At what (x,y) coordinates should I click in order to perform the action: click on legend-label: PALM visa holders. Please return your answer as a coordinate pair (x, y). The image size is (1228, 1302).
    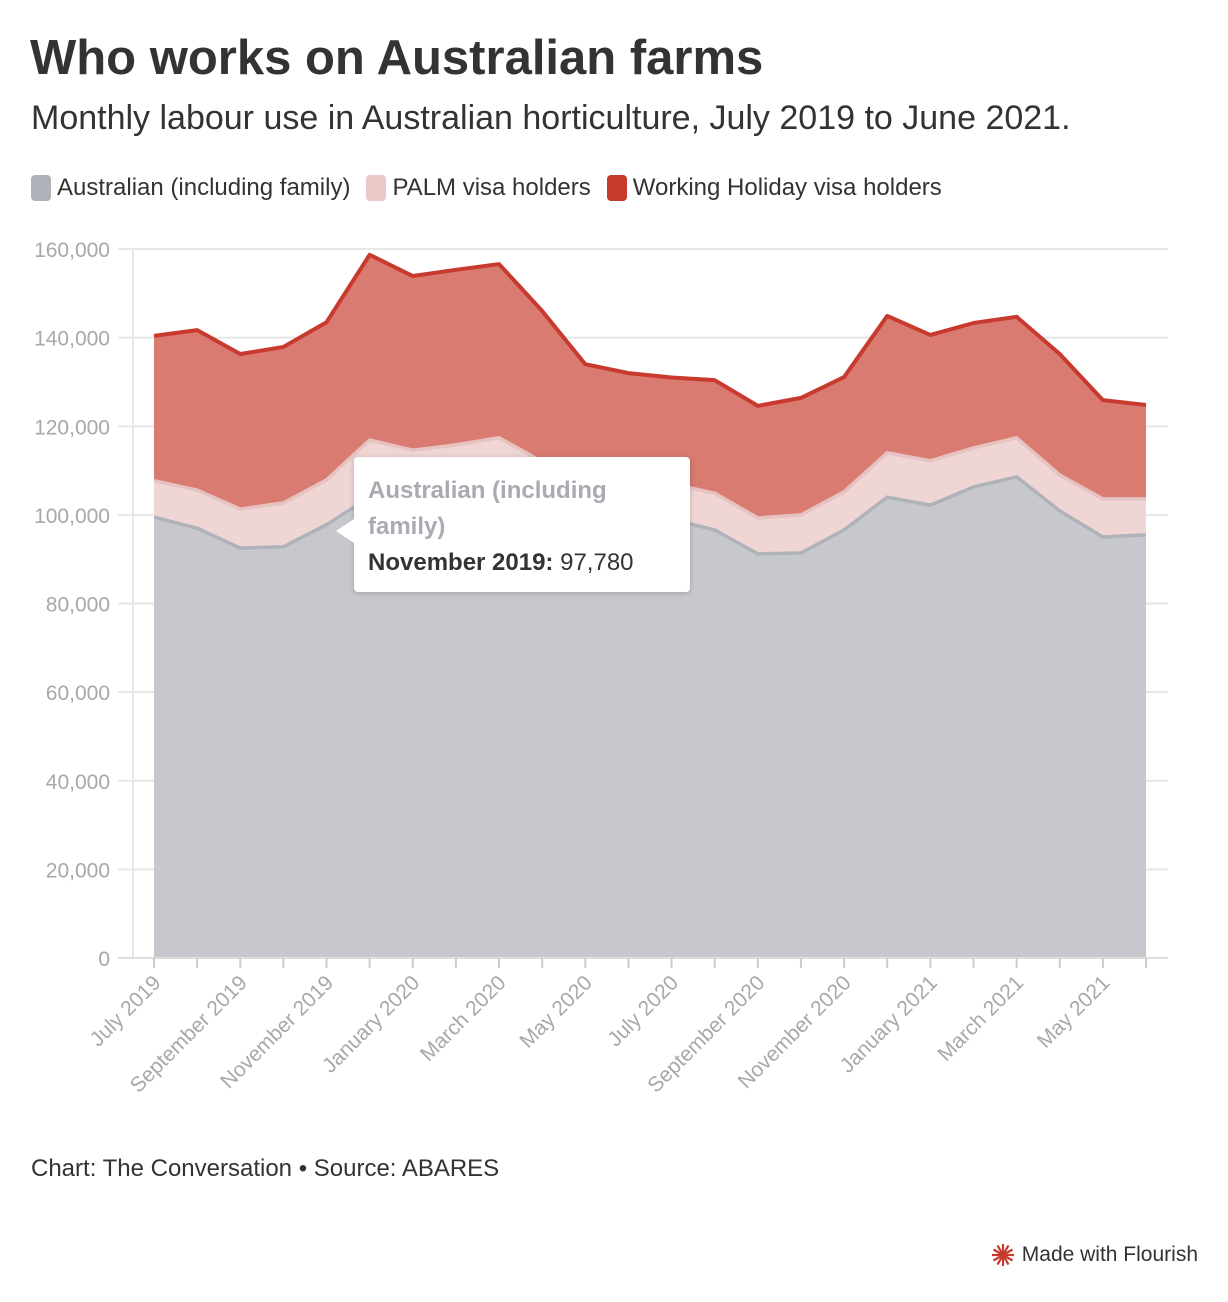
    Looking at the image, I should click on (491, 187).